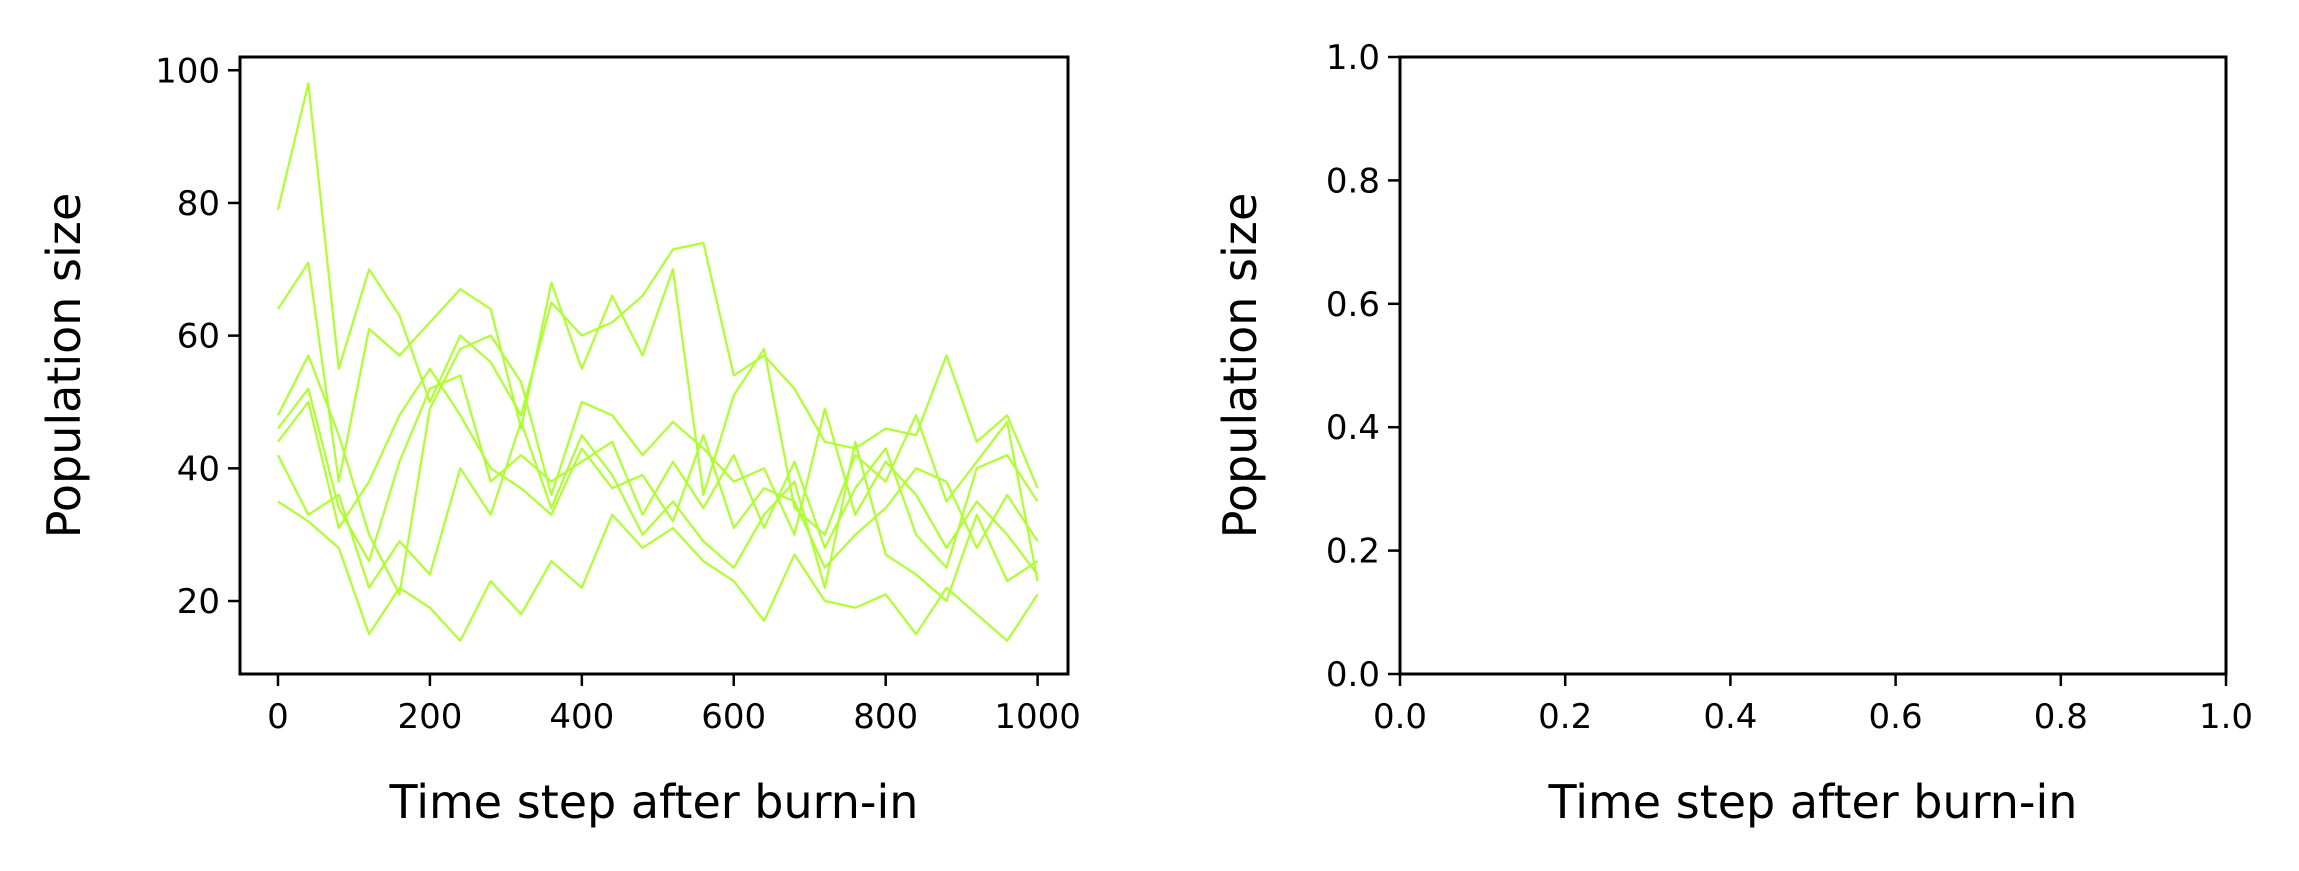  I want to click on y-tick-label: 0.6, so click(1353, 305).